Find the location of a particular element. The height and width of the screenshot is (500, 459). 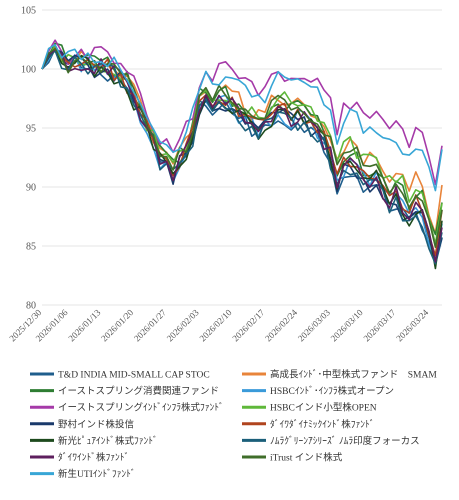

legend-label: ﾉﾑﾗｸﾞﾘｰﾝｱｼﾘｰｽﾞ ﾉﾑﾗ印度フォーカス is located at coordinates (345, 441).